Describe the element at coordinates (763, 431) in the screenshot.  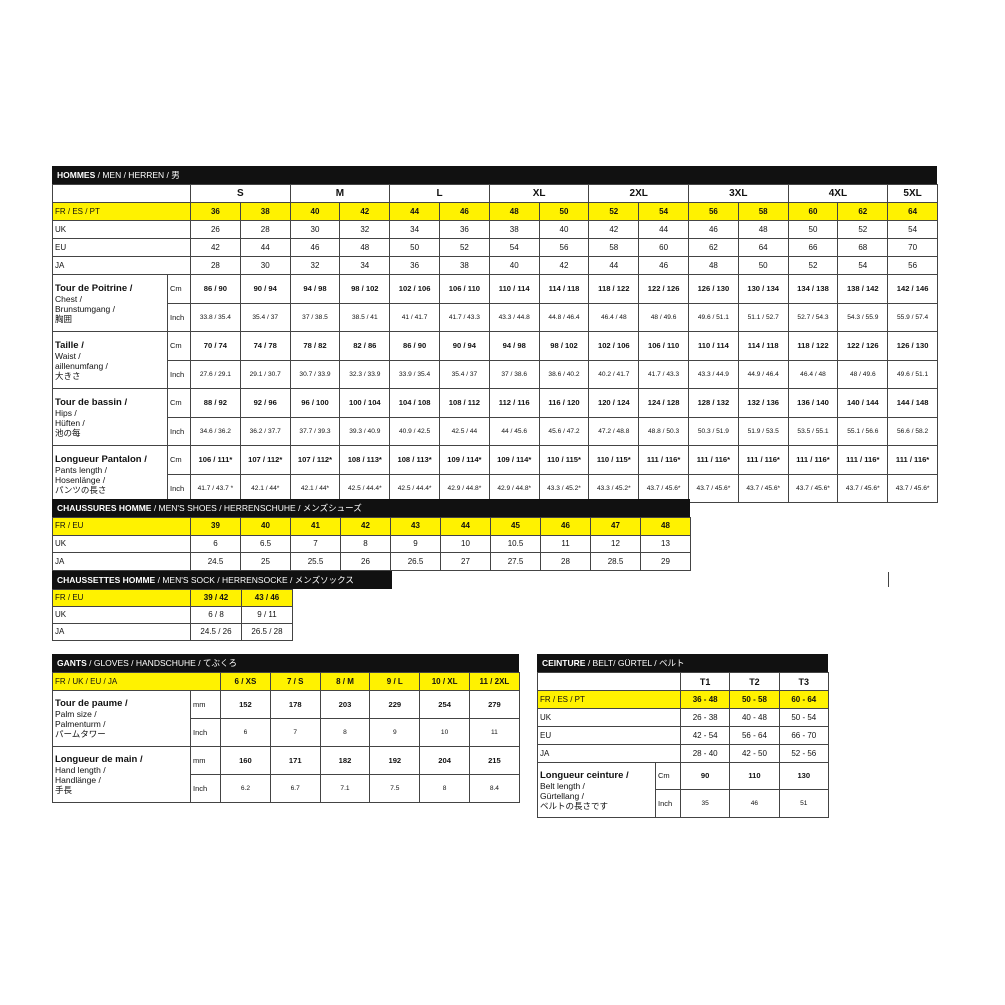
I see `value-cell: 51.9 / 53.5` at that location.